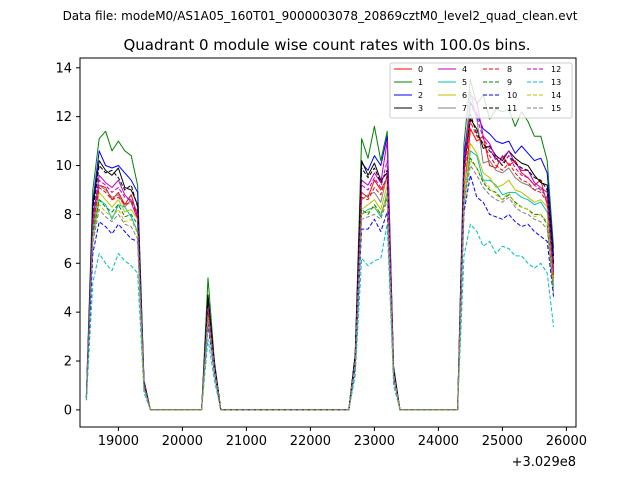  What do you see at coordinates (556, 82) in the screenshot?
I see `legend-label-13: 13` at bounding box center [556, 82].